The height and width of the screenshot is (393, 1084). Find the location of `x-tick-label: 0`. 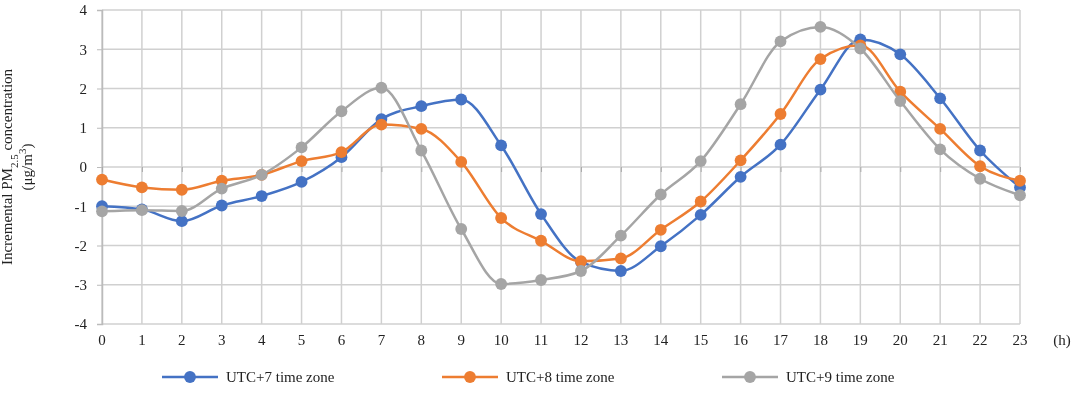

x-tick-label: 0 is located at coordinates (102, 340).